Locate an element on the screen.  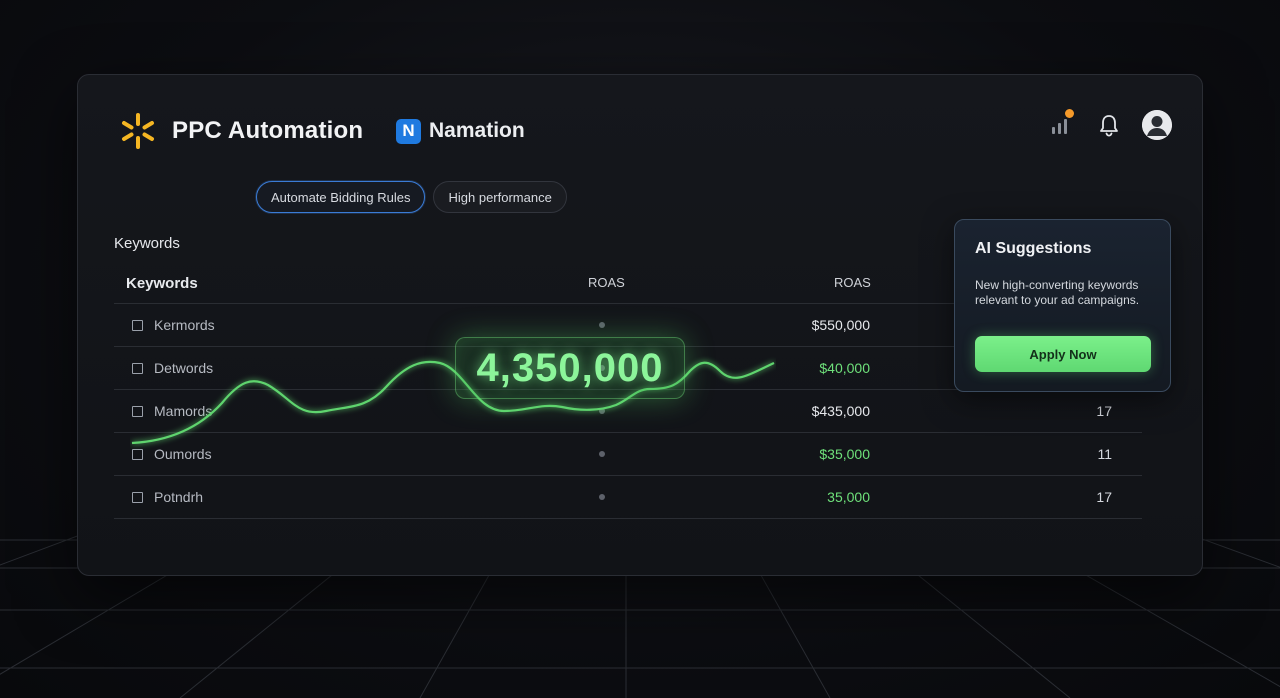
roas-value: $35,000 is located at coordinates (844, 454).